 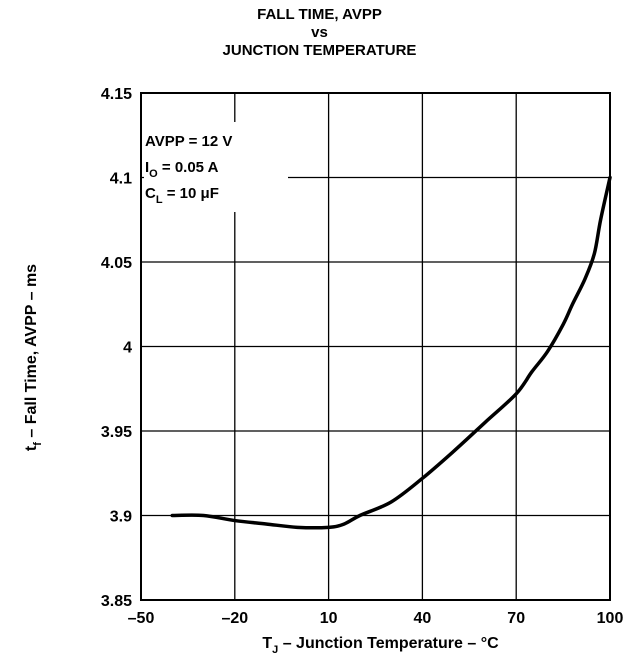 What do you see at coordinates (182, 195) in the screenshot?
I see `annotation-line-3: CL = 10 μF` at bounding box center [182, 195].